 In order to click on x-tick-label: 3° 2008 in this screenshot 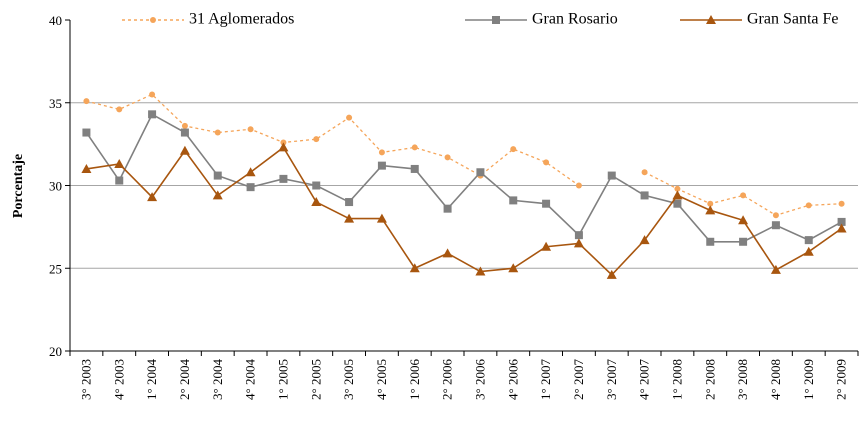, I will do `click(742, 379)`.